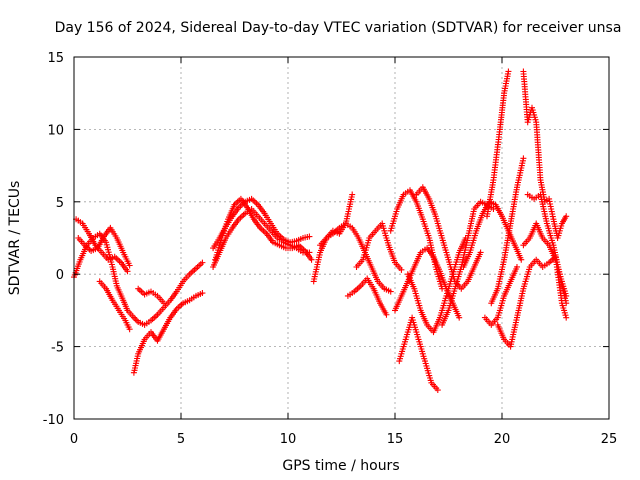 The width and height of the screenshot is (640, 480). What do you see at coordinates (55, 130) in the screenshot?
I see `y-tick-label: 10` at bounding box center [55, 130].